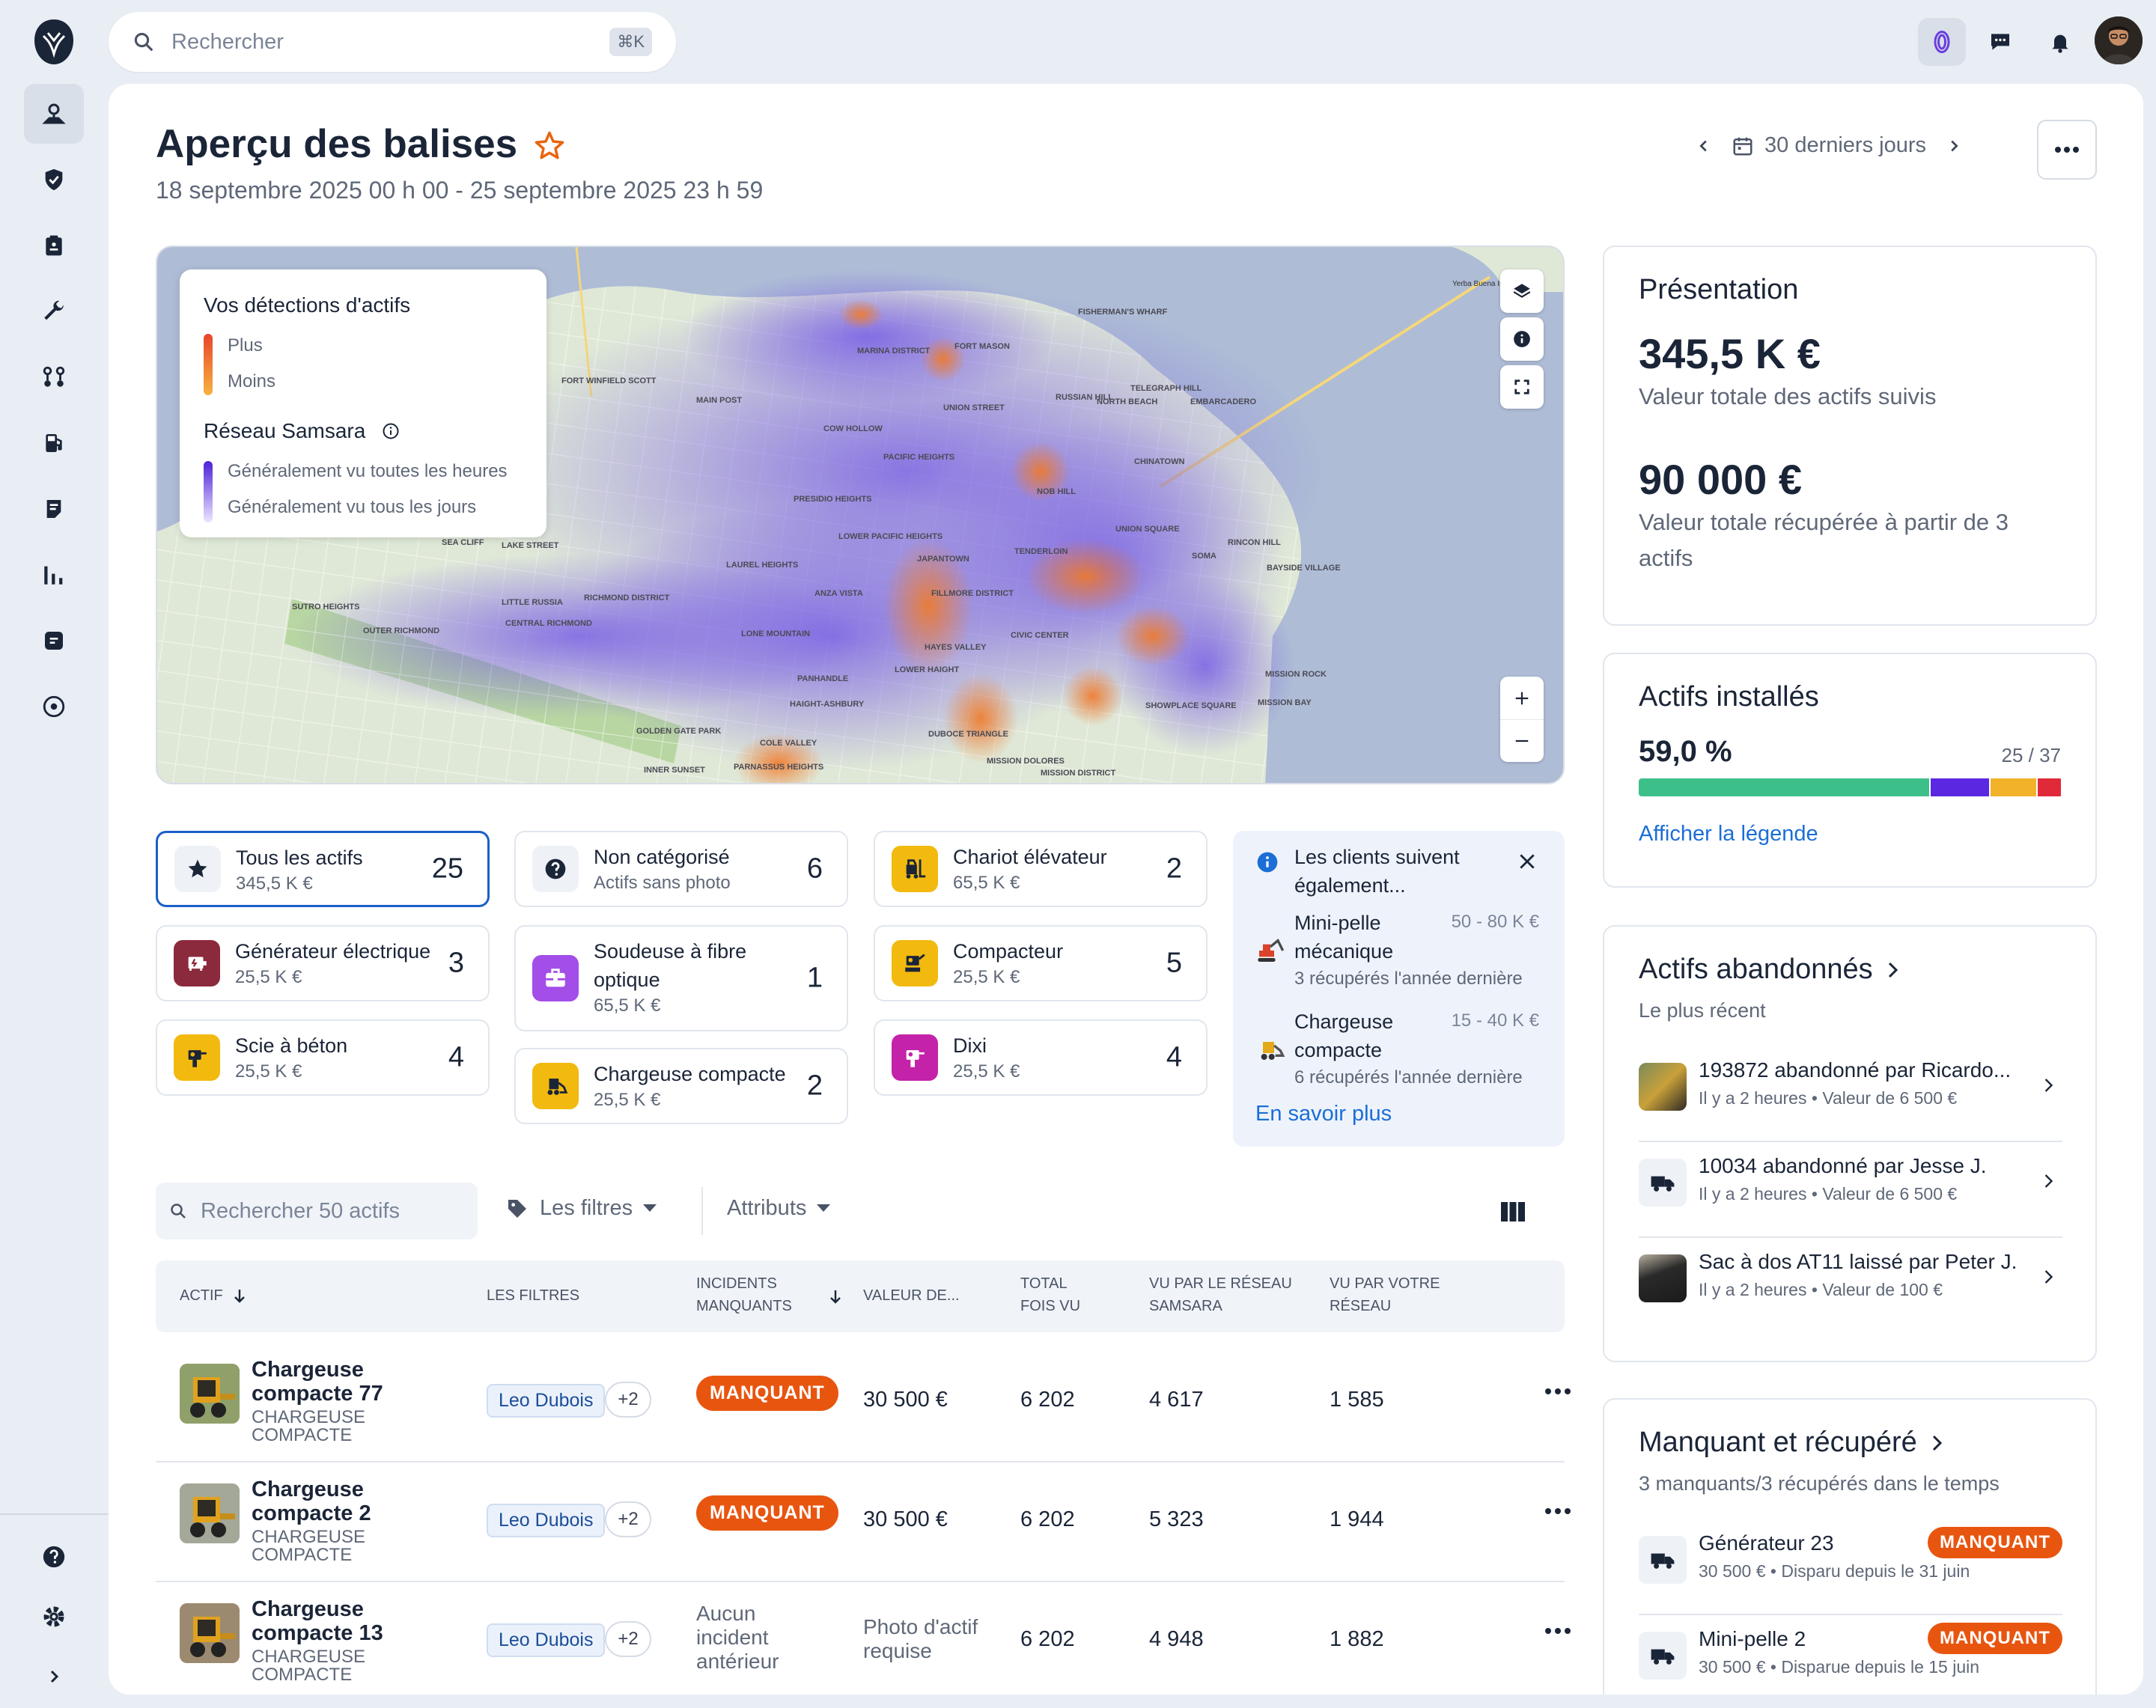 The width and height of the screenshot is (2156, 1708). I want to click on asset-photo, so click(210, 1394).